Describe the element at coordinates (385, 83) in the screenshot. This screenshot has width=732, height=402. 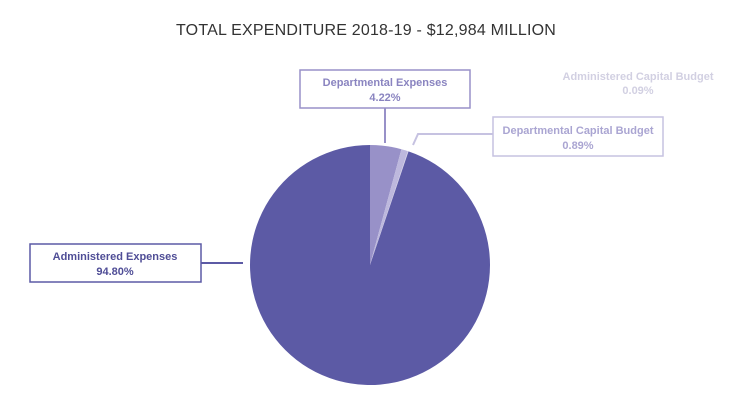
I see `departmental-expenses-name: Departmental Expenses` at that location.